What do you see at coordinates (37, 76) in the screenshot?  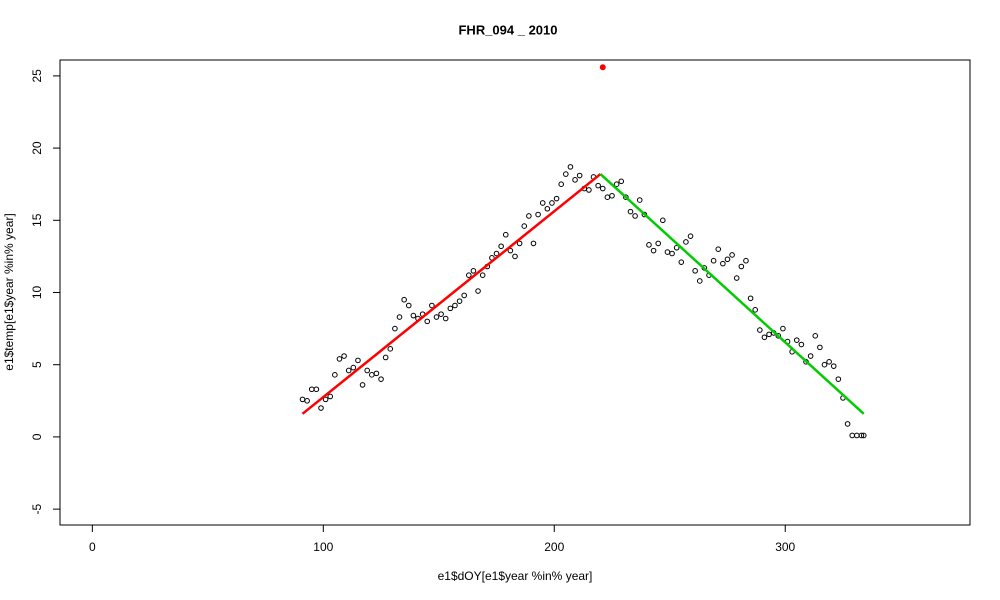 I see `y-tick-label: 25` at bounding box center [37, 76].